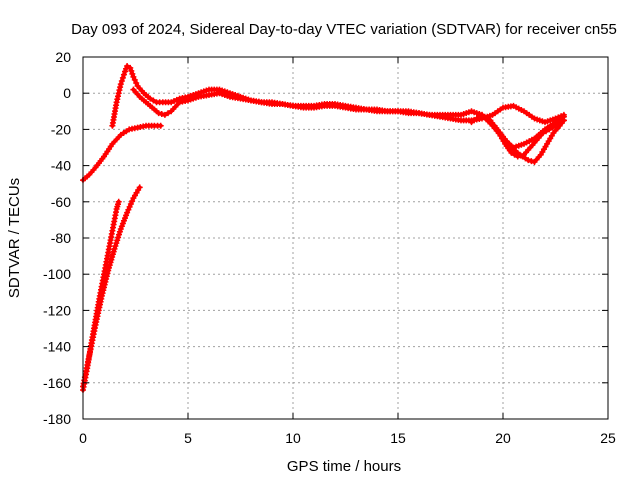  What do you see at coordinates (61, 166) in the screenshot?
I see `y-tick-label: -40` at bounding box center [61, 166].